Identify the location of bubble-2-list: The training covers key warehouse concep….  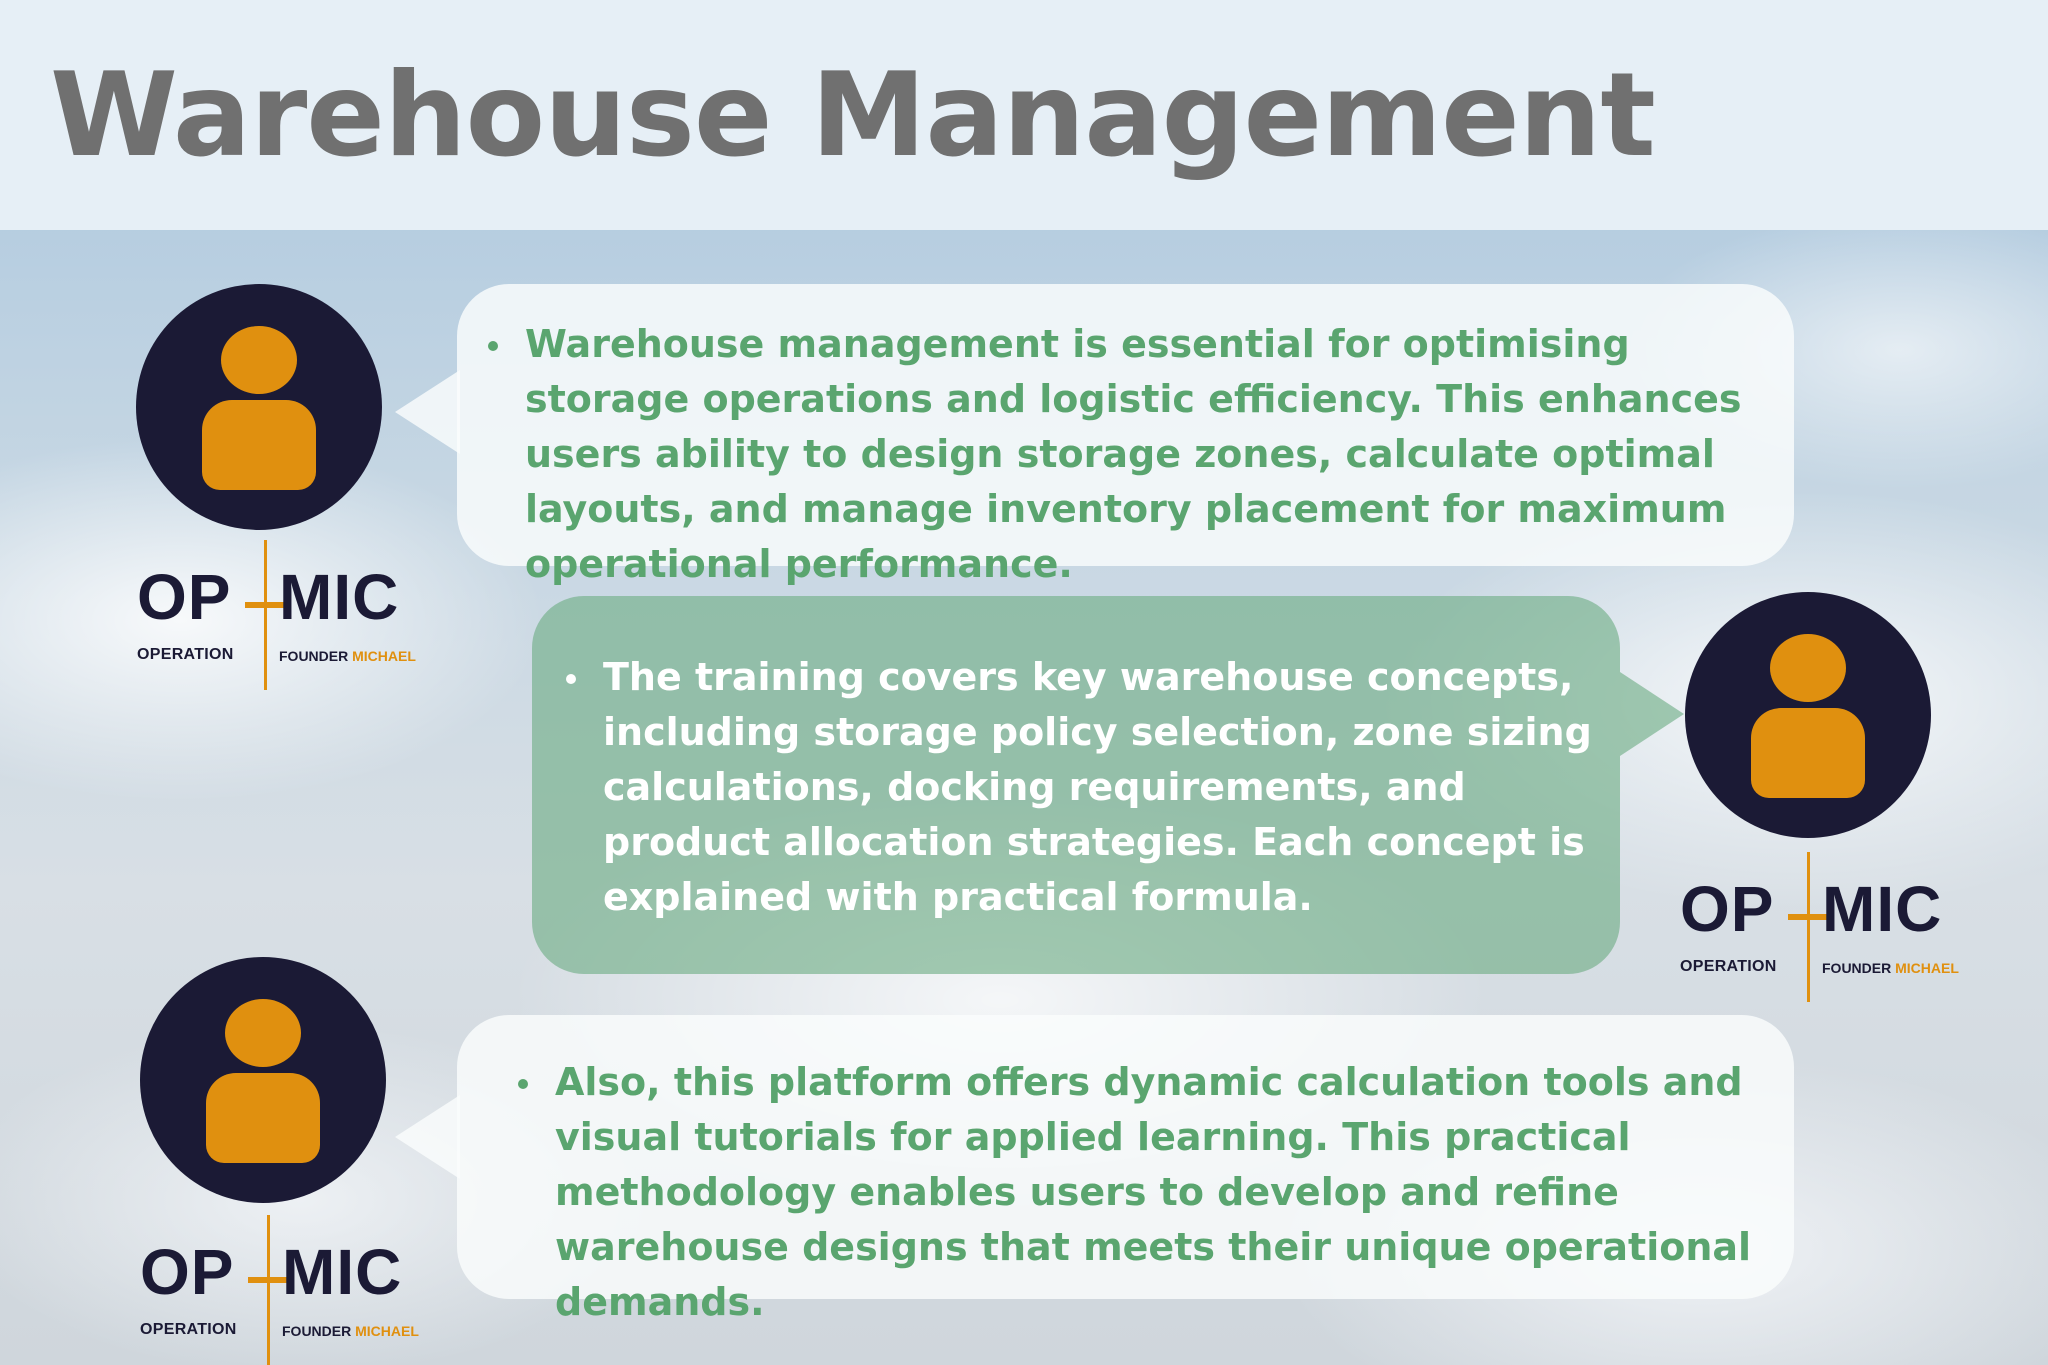
(1086, 787).